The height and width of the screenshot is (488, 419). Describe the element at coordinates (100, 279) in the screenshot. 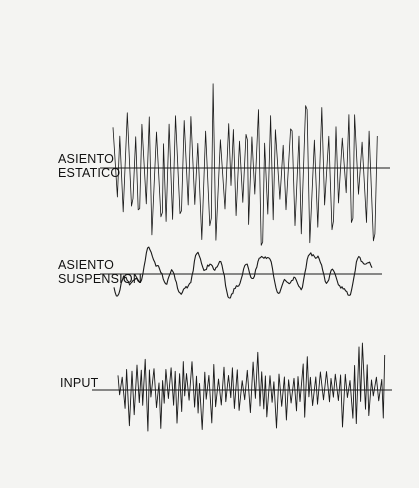

I see `label-line: SUSPENSION` at that location.